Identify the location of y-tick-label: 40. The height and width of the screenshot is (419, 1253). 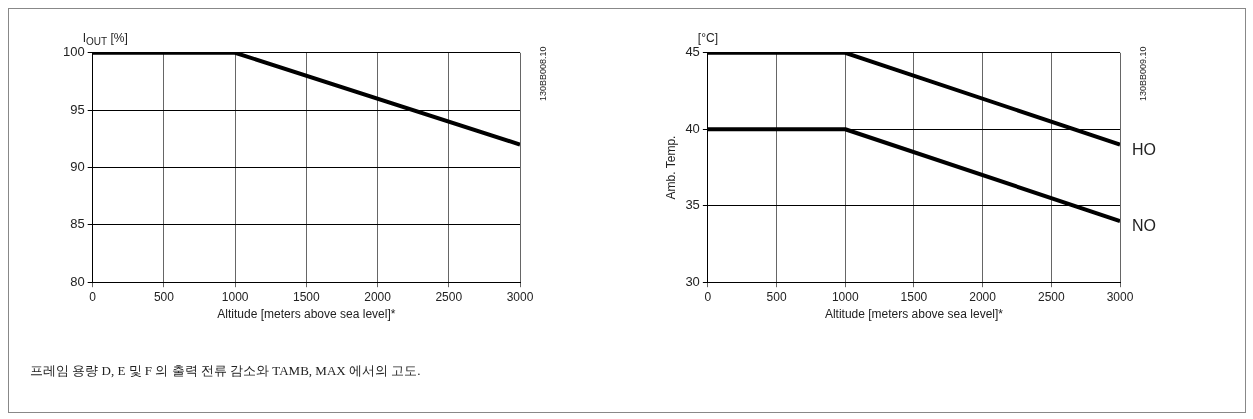
(692, 128).